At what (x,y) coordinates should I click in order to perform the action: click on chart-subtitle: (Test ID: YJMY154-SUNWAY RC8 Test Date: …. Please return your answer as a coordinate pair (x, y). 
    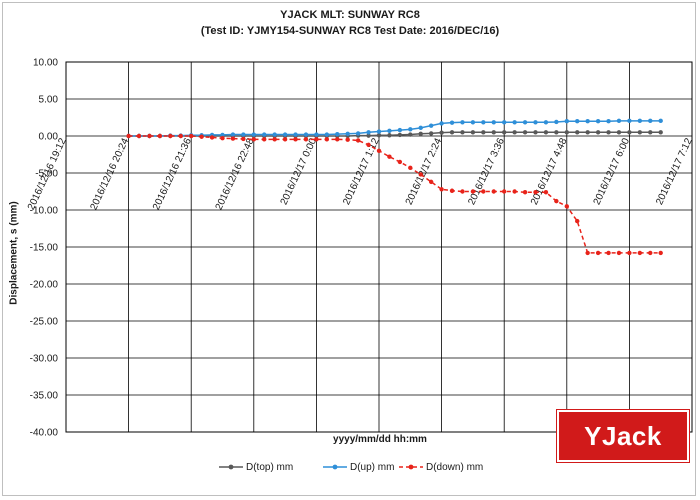
    Looking at the image, I should click on (350, 31).